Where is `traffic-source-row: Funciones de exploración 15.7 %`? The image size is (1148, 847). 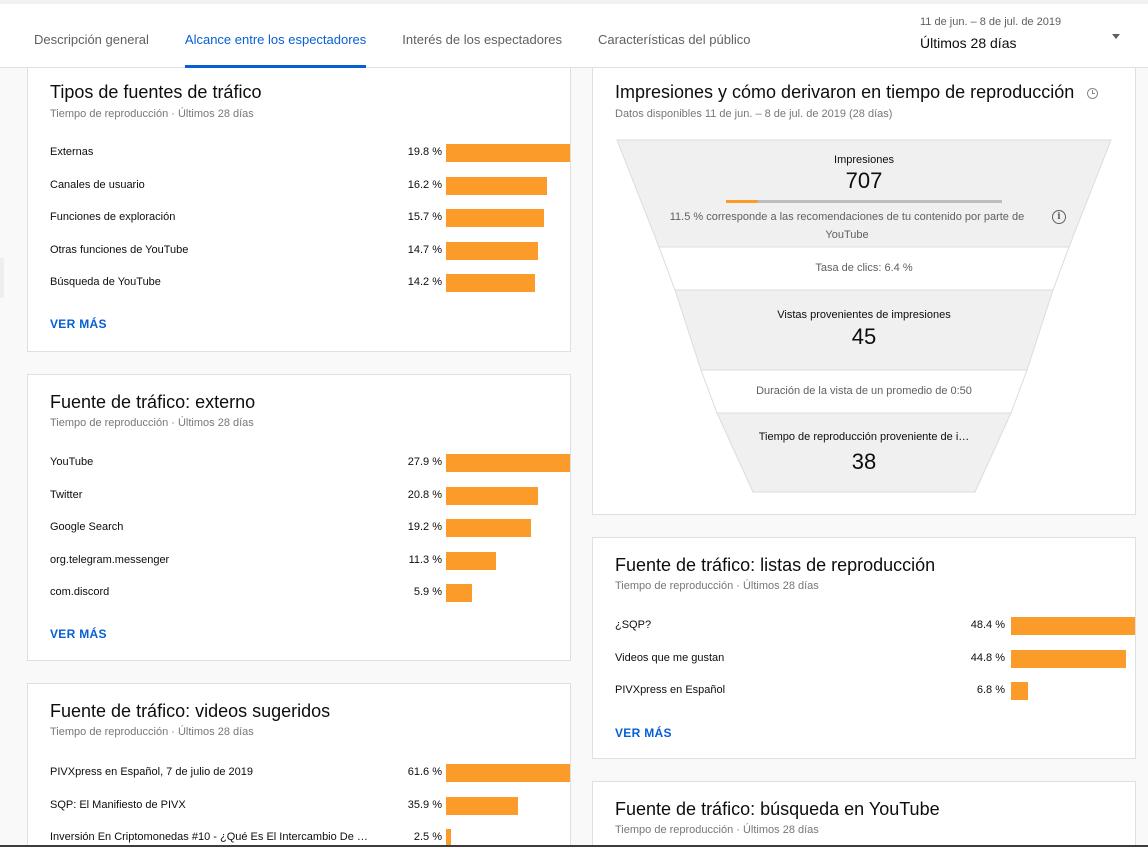
traffic-source-row: Funciones de exploración 15.7 % is located at coordinates (310, 218).